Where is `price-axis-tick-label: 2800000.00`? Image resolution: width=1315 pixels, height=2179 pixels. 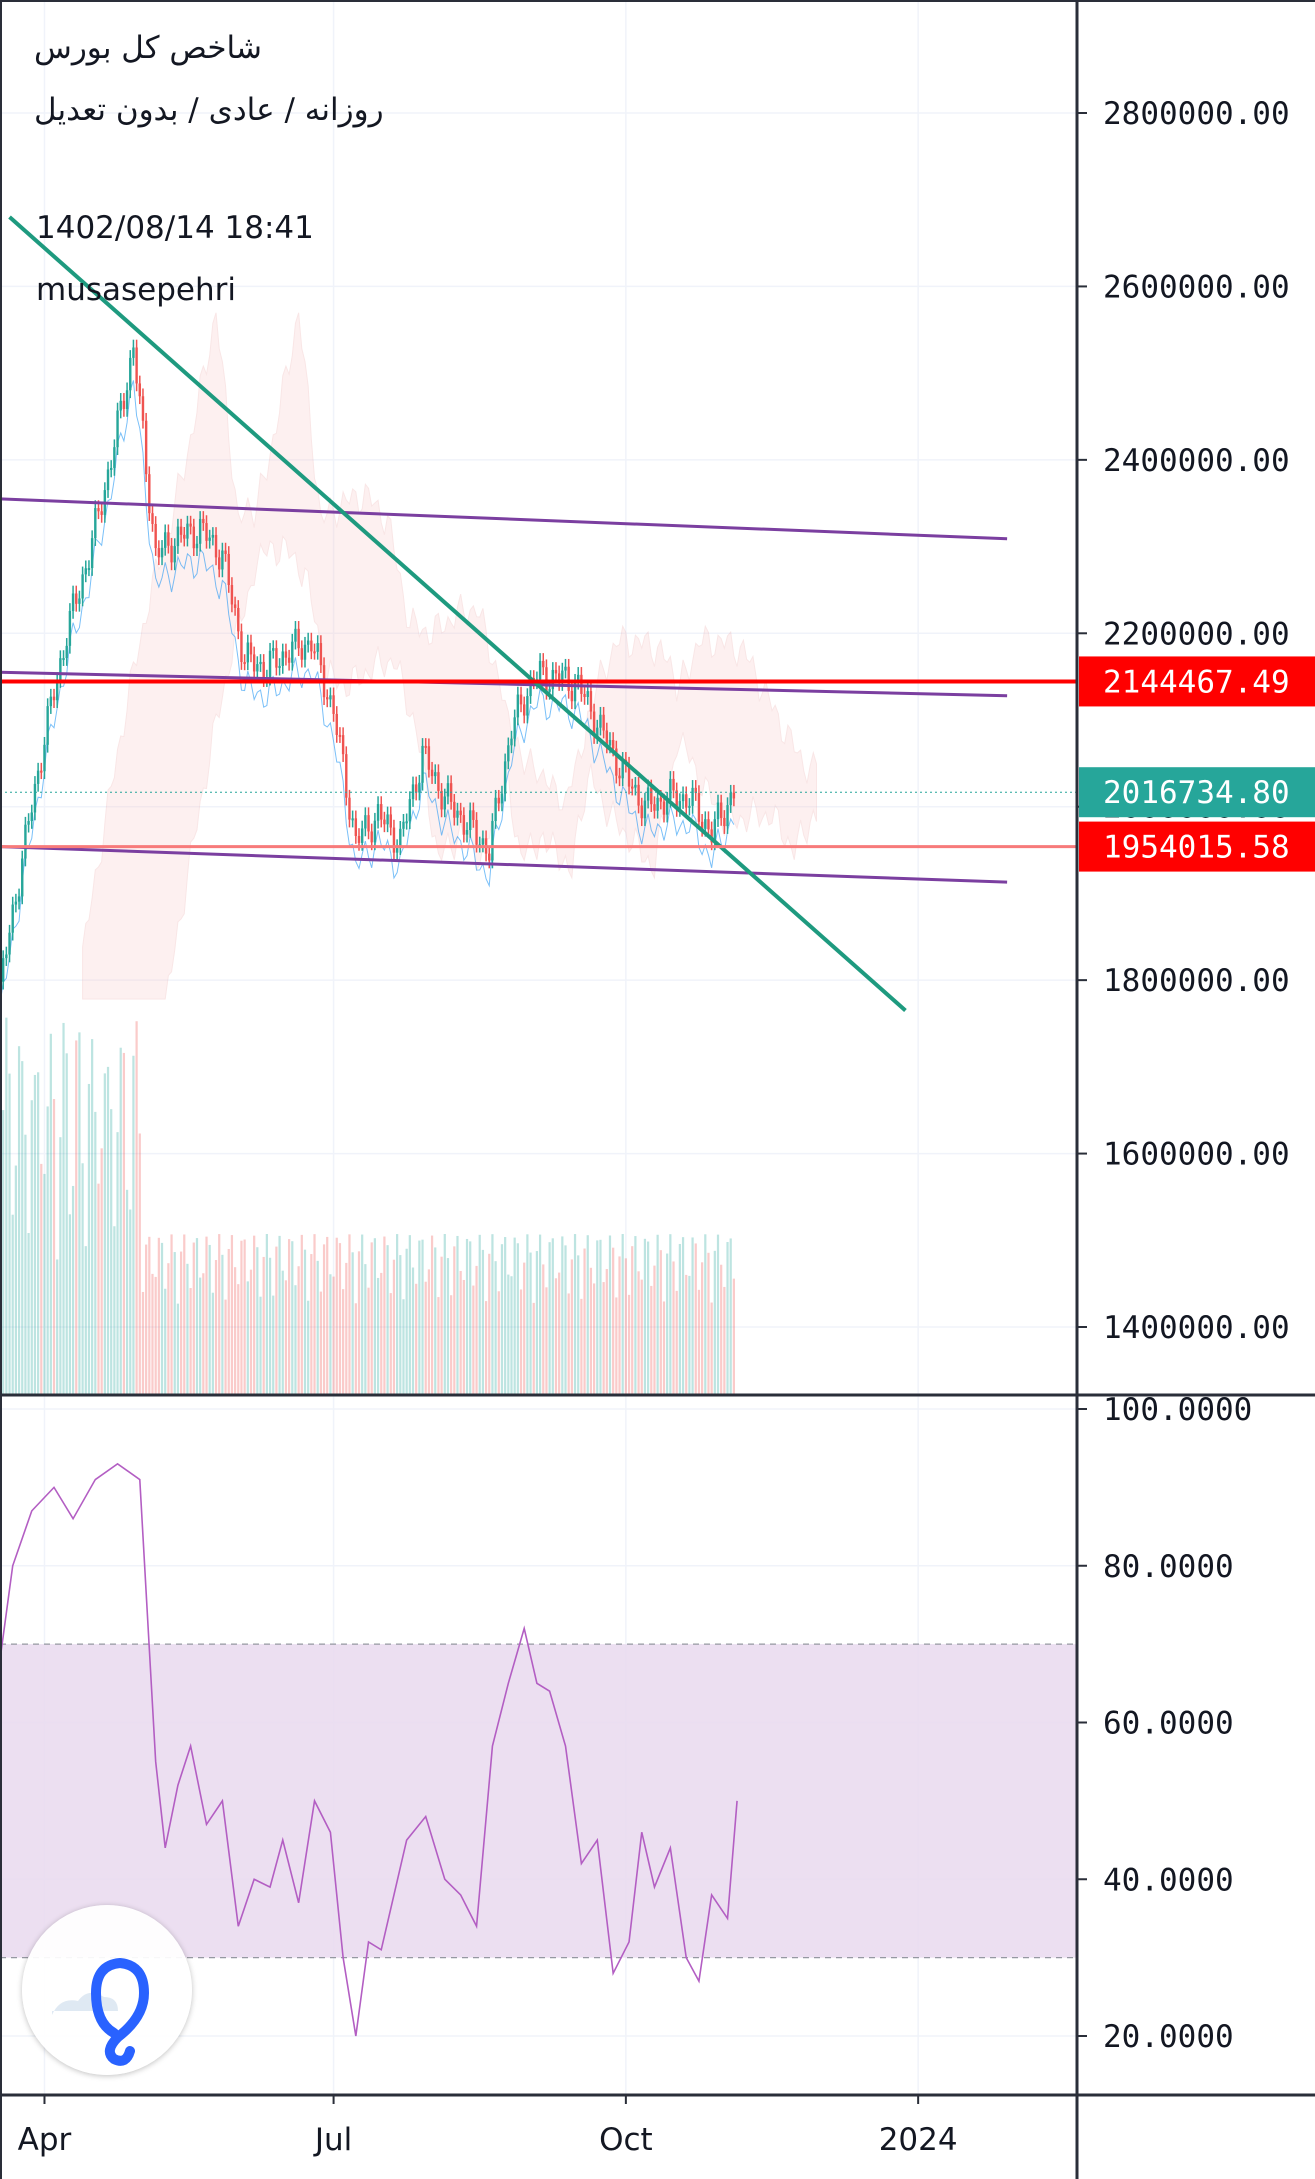
price-axis-tick-label: 2800000.00 is located at coordinates (1196, 114).